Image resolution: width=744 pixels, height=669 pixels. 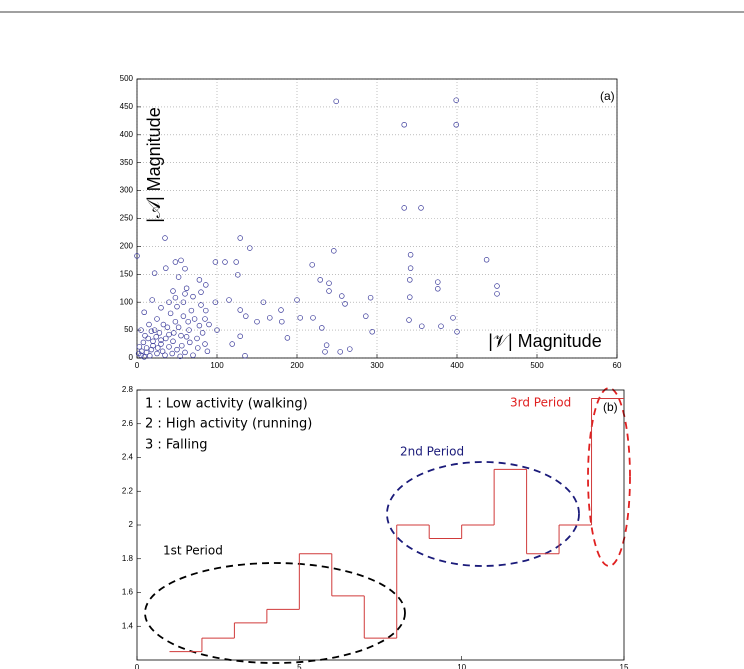 I want to click on x-tick-label: 15, so click(x=624, y=666).